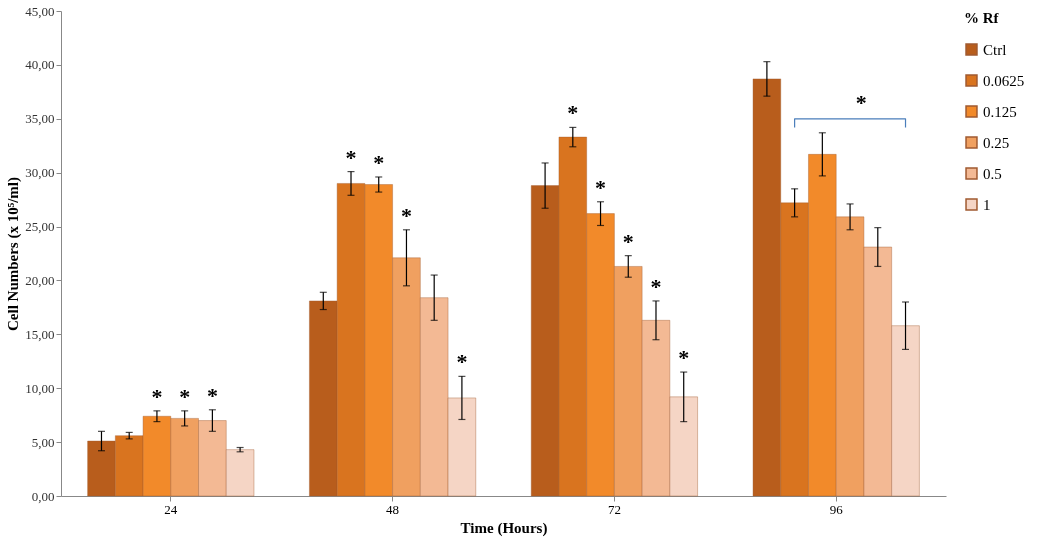 This screenshot has height=547, width=1038. What do you see at coordinates (861, 102) in the screenshot?
I see `annotation: *` at bounding box center [861, 102].